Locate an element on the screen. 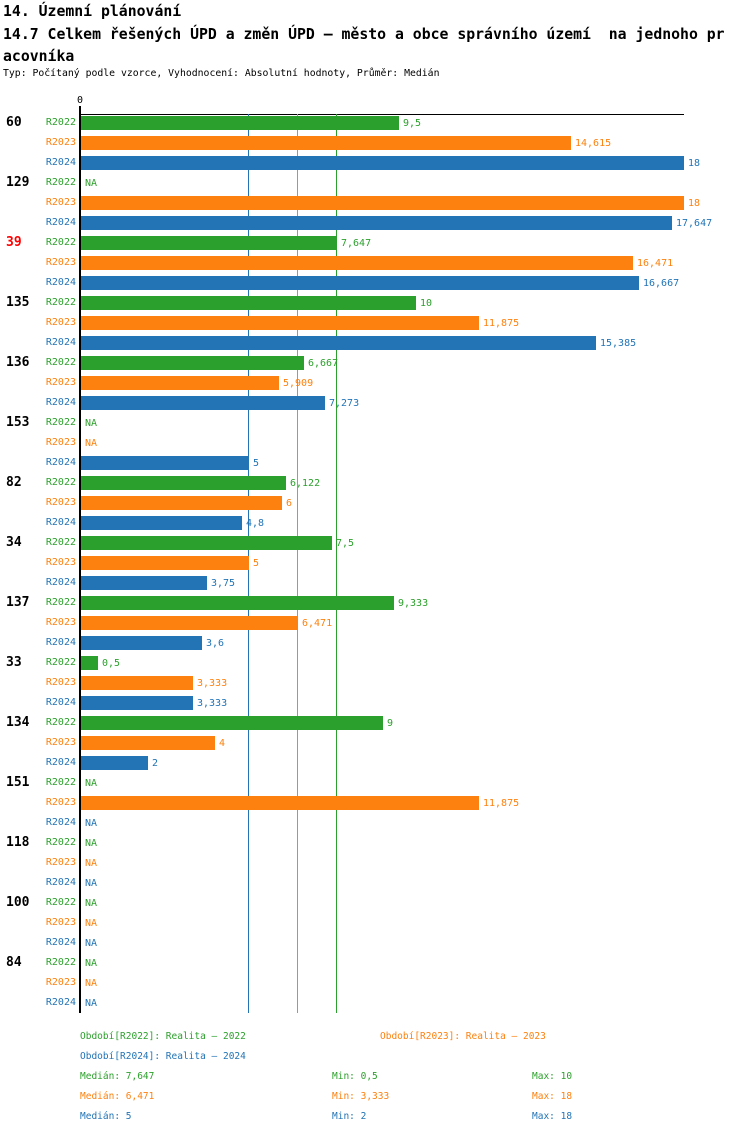 The width and height of the screenshot is (750, 1134). report-title: 14. Územní plánování is located at coordinates (92, 11).